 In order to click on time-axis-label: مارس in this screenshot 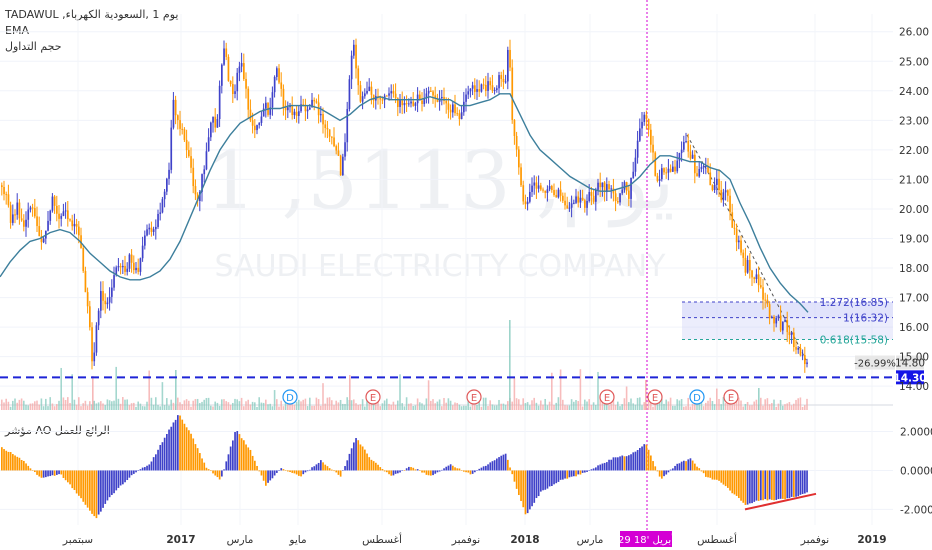, I will do `click(590, 540)`.